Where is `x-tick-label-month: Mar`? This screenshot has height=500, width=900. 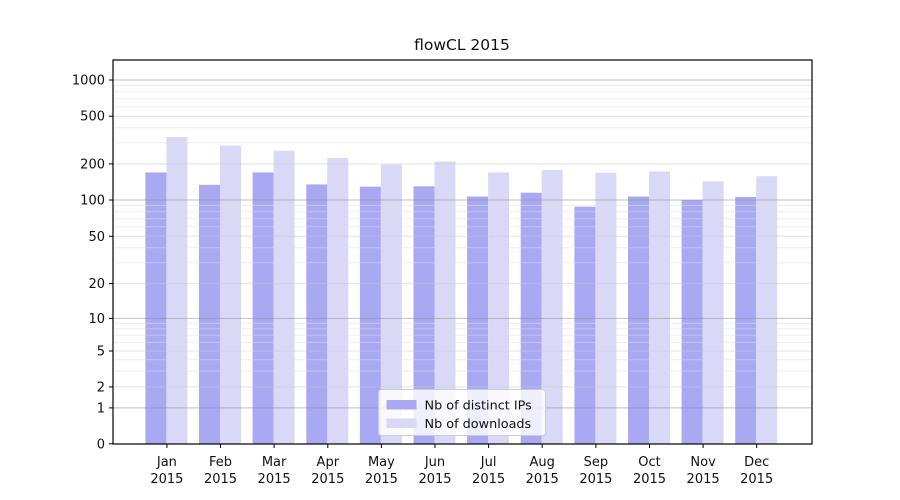
x-tick-label-month: Mar is located at coordinates (274, 462).